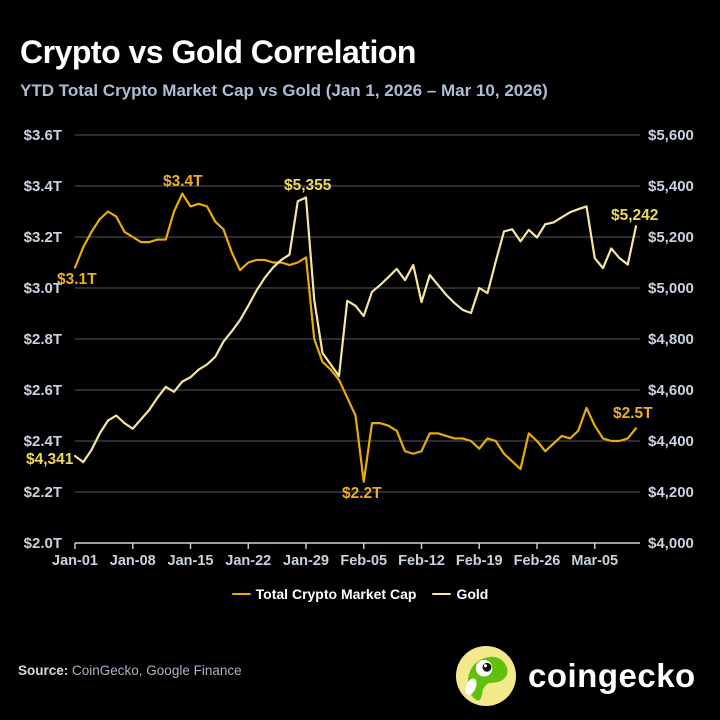 This screenshot has height=720, width=720. Describe the element at coordinates (183, 181) in the screenshot. I see `data-point-label: $3.4T` at that location.